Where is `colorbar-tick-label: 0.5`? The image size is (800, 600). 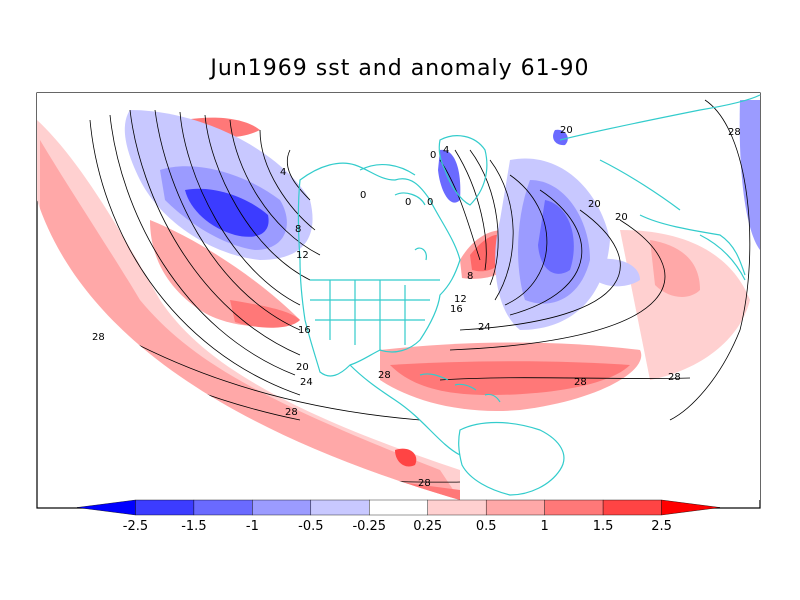
colorbar-tick-label: 0.5 is located at coordinates (486, 526).